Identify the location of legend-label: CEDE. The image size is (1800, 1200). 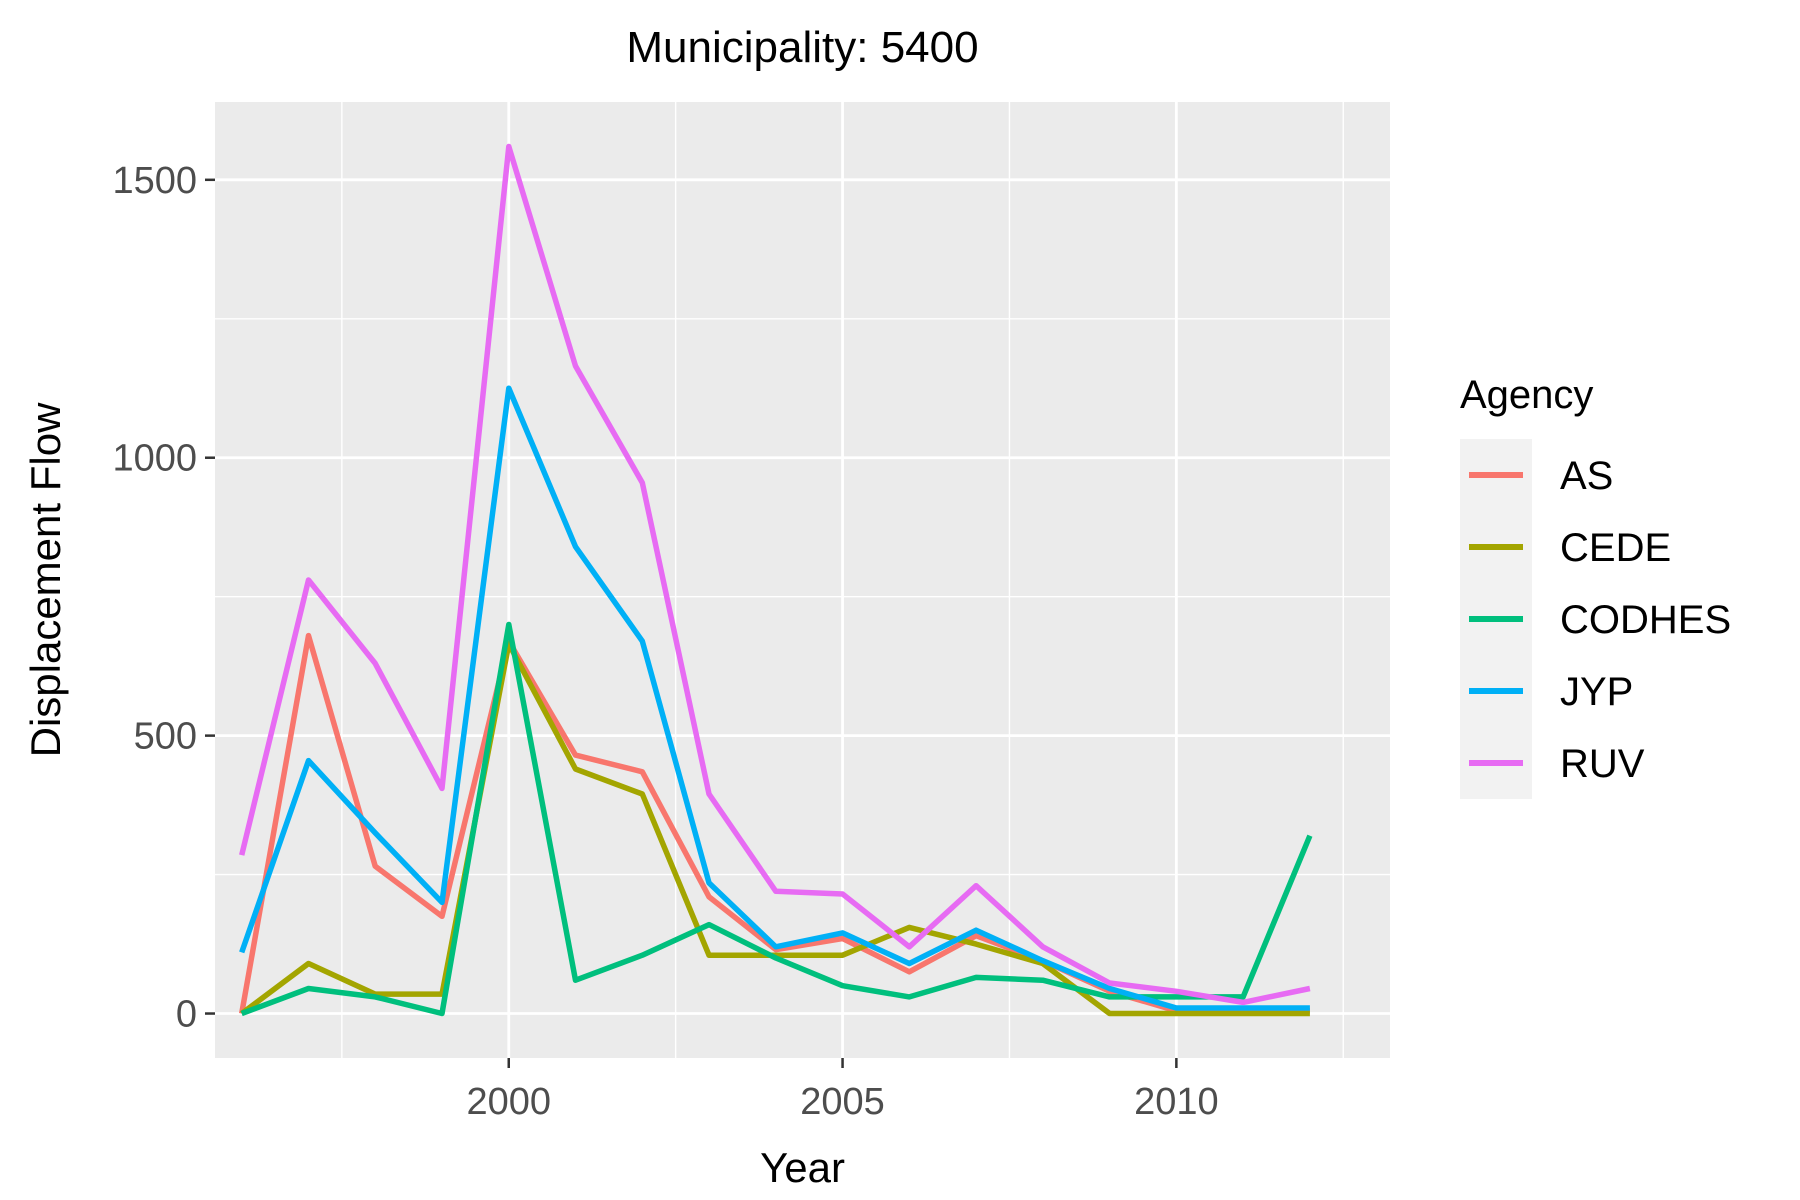
(1615, 548).